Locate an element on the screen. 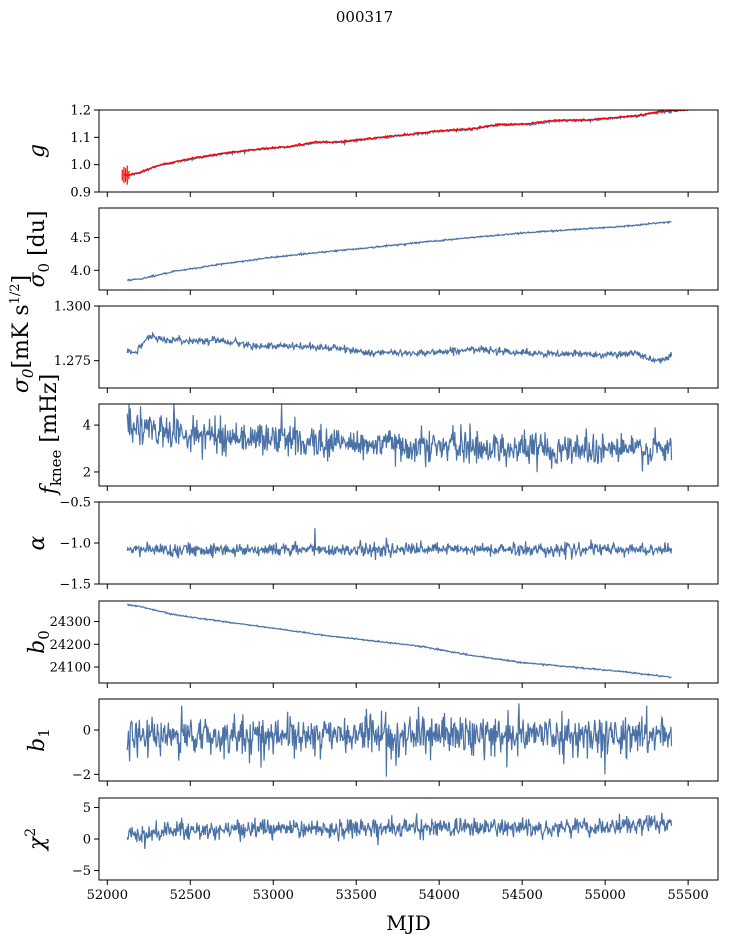 This screenshot has width=729, height=944. panel-fknee: 2 4 fknee [mHz] is located at coordinates (378, 435).